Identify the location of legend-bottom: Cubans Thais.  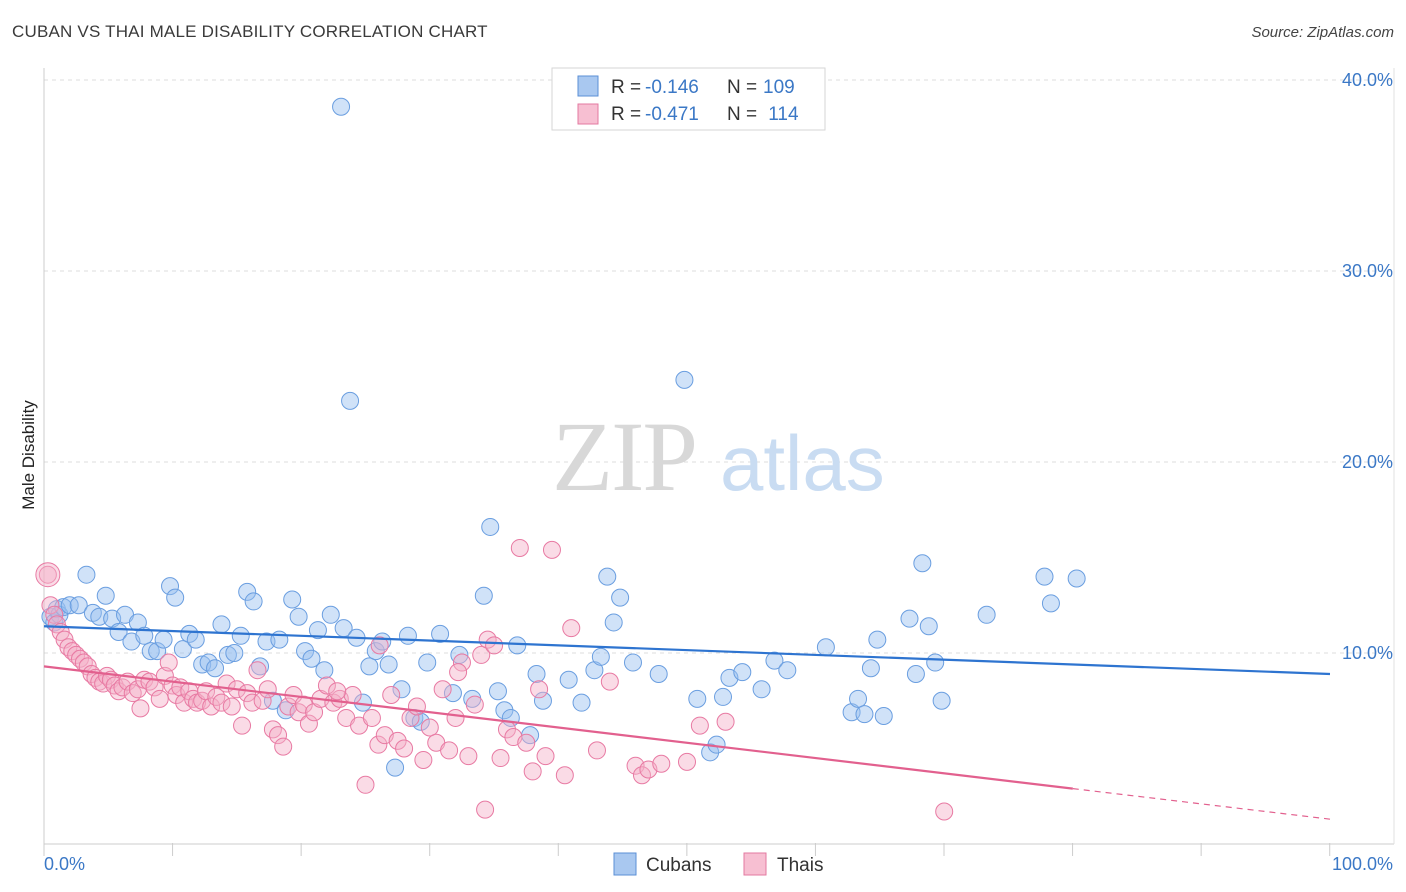
(718, 864).